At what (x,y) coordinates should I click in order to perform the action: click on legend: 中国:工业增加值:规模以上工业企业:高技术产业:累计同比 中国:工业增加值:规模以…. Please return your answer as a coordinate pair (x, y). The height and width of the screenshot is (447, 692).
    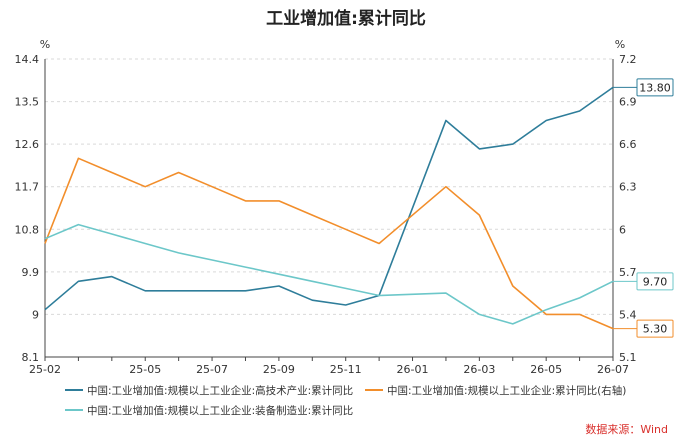
    Looking at the image, I should click on (345, 400).